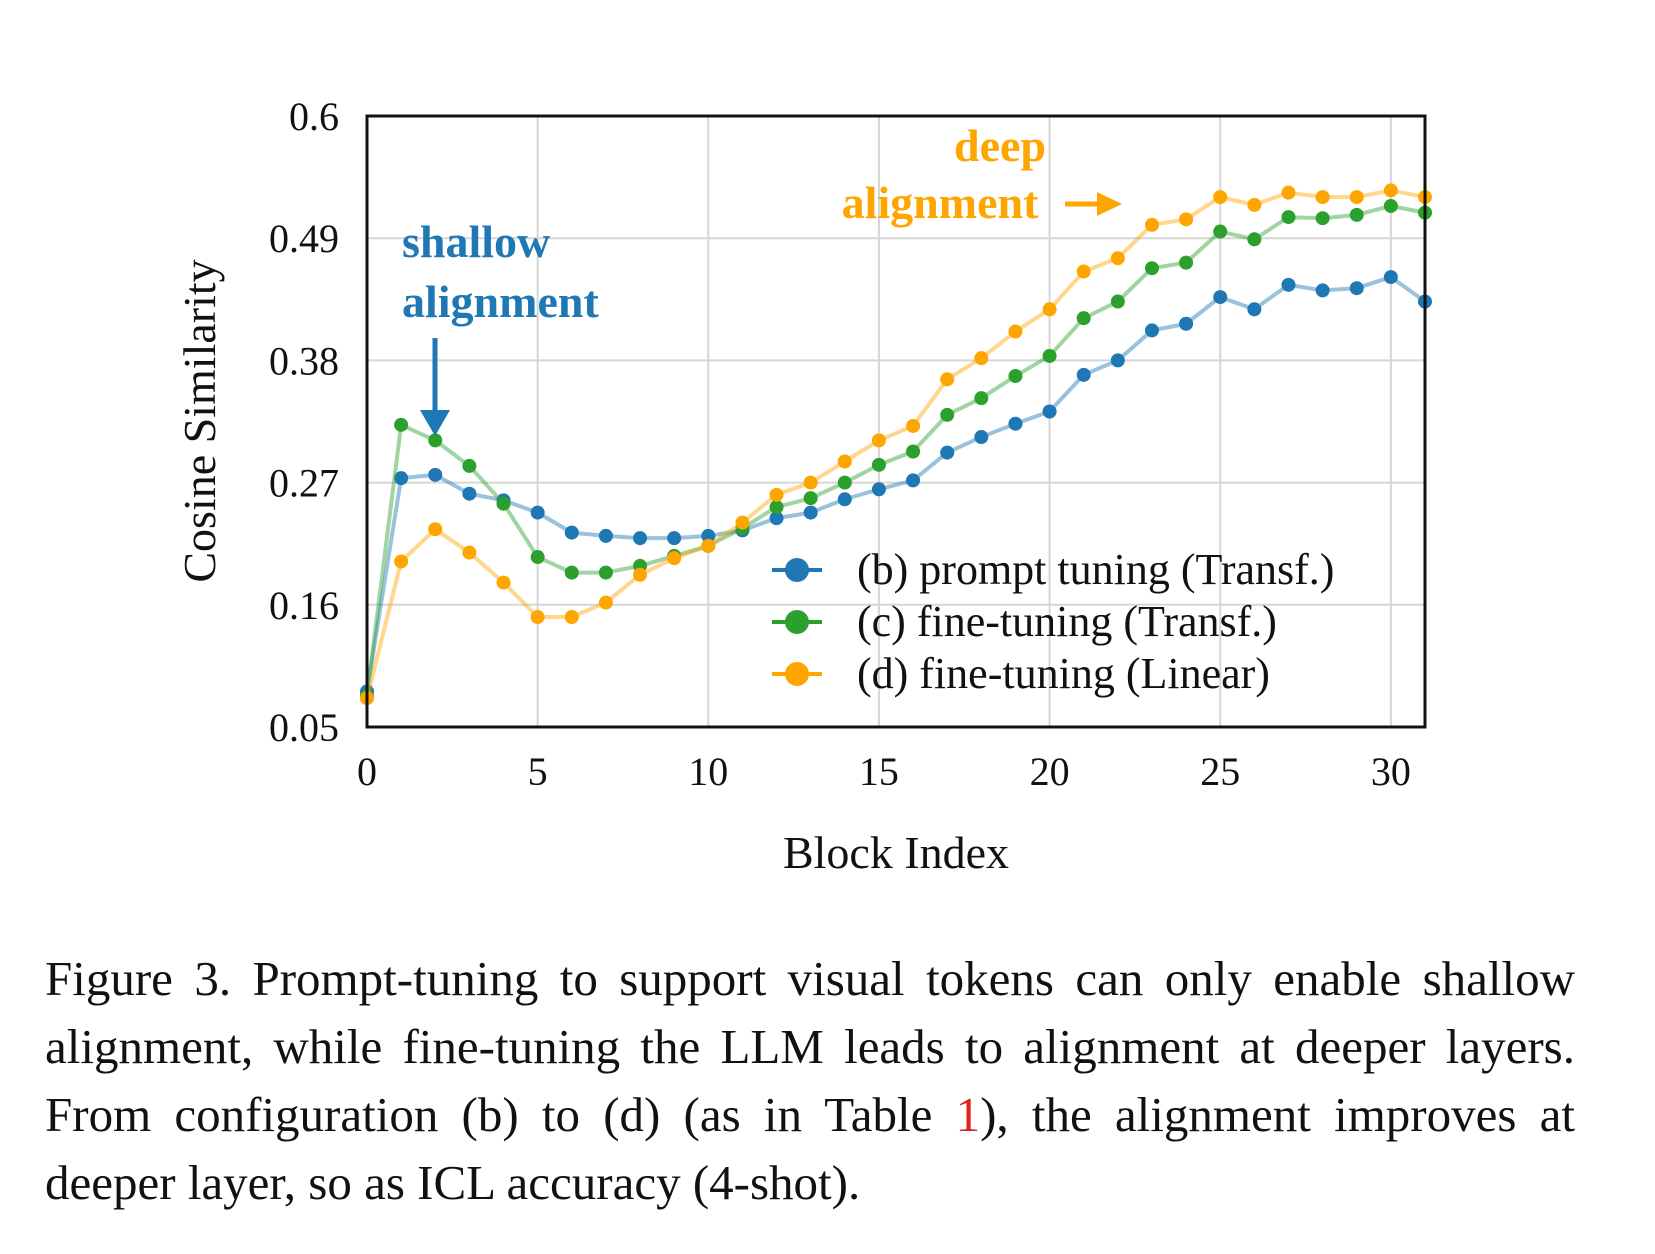  I want to click on table-reference-link: 1, so click(968, 1114).